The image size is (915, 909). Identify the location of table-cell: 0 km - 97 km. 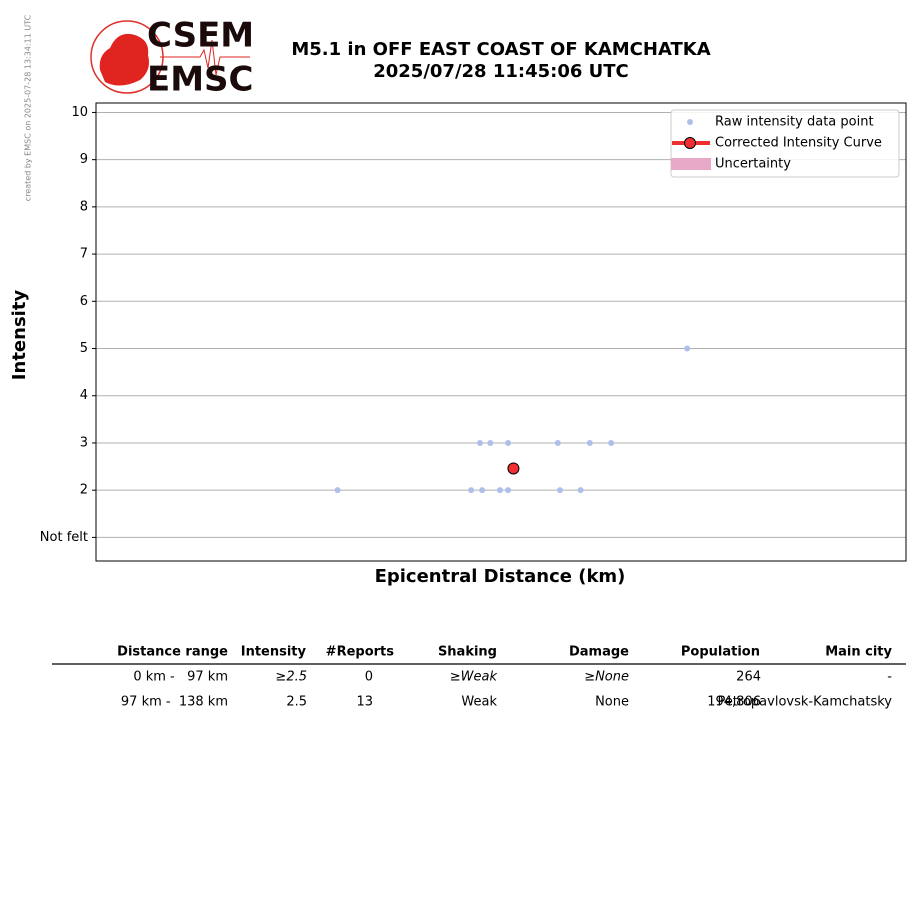
(180, 677).